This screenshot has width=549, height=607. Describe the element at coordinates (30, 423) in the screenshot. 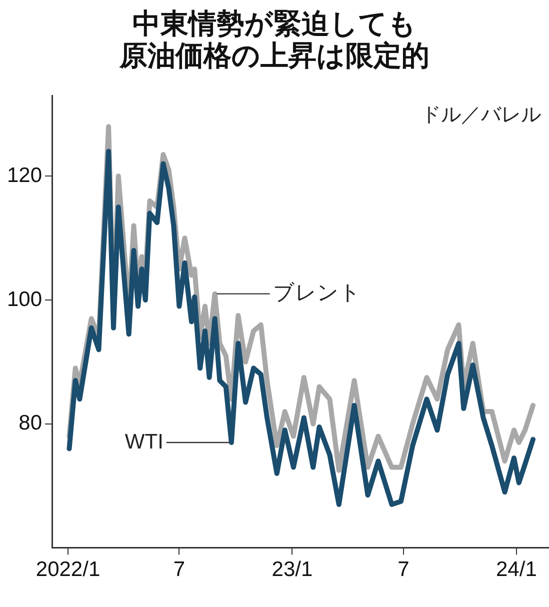

I see `y-tick-label: 80` at that location.